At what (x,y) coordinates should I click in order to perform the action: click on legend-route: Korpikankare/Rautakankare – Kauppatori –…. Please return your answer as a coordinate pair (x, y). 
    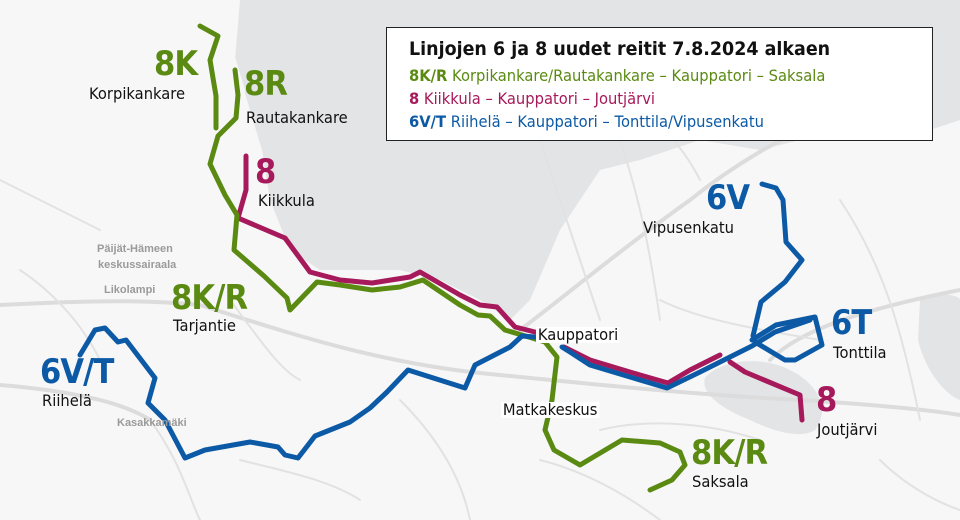
    Looking at the image, I should click on (639, 75).